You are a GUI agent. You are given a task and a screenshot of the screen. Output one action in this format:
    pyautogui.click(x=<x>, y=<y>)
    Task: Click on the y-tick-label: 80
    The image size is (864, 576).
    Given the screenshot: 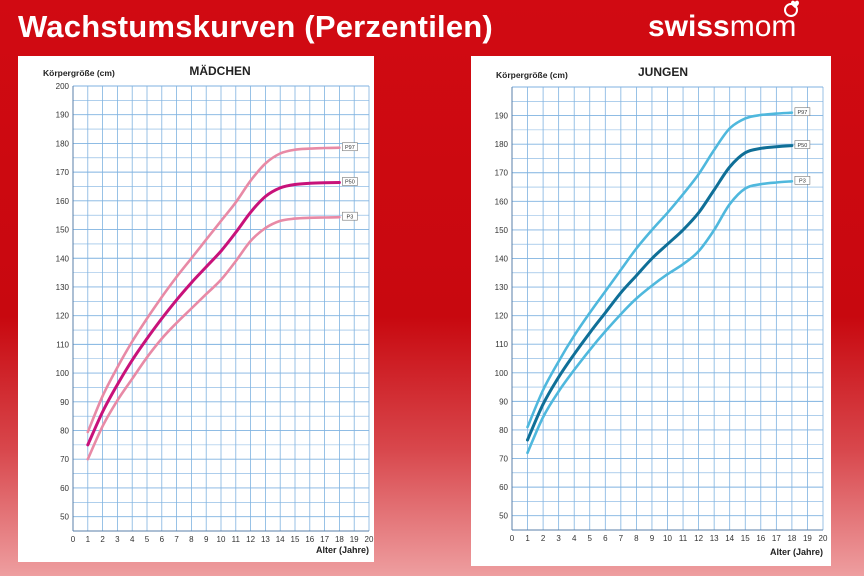 What is the action you would take?
    pyautogui.click(x=503, y=430)
    